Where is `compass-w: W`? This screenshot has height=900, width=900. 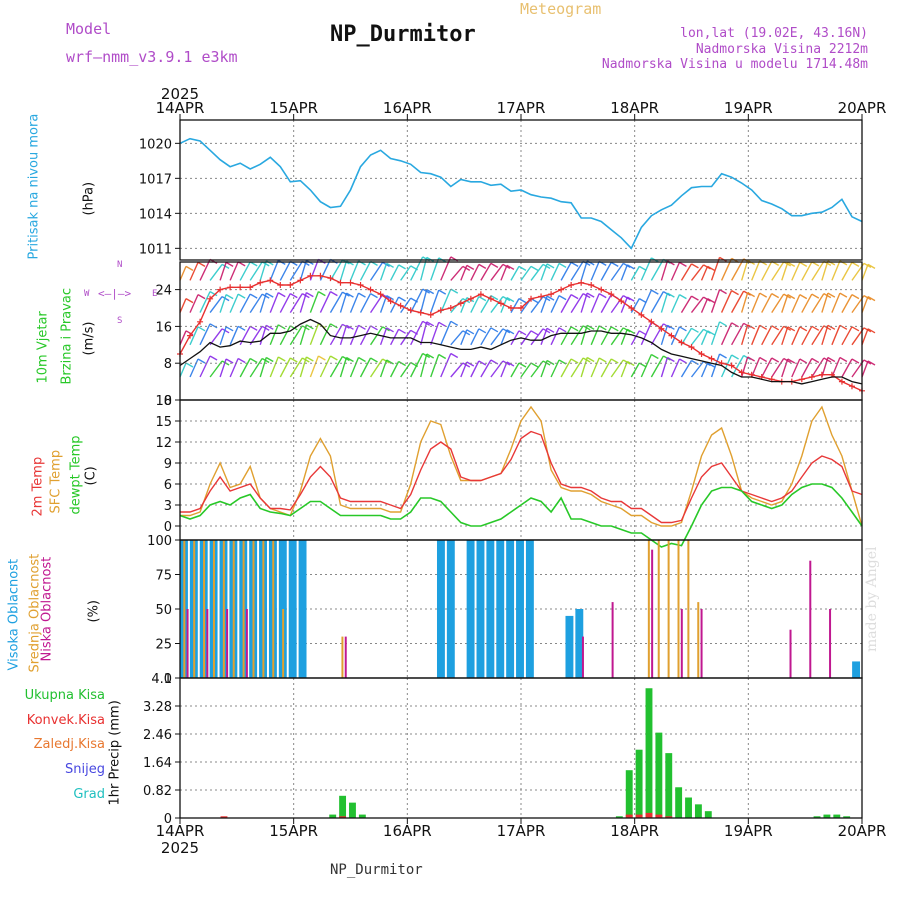 compass-w: W is located at coordinates (87, 294).